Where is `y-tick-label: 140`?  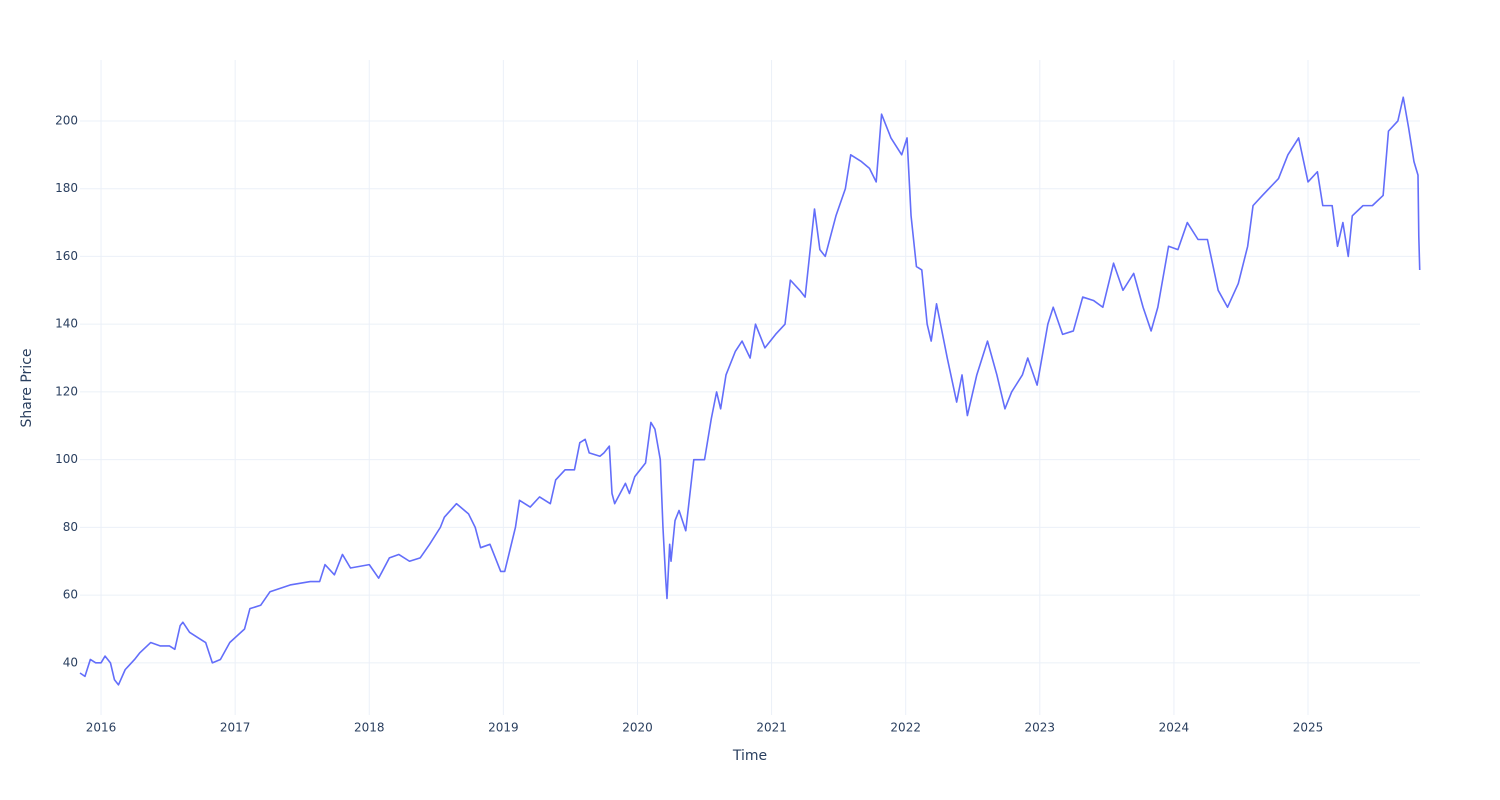
y-tick-label: 140 is located at coordinates (66, 324).